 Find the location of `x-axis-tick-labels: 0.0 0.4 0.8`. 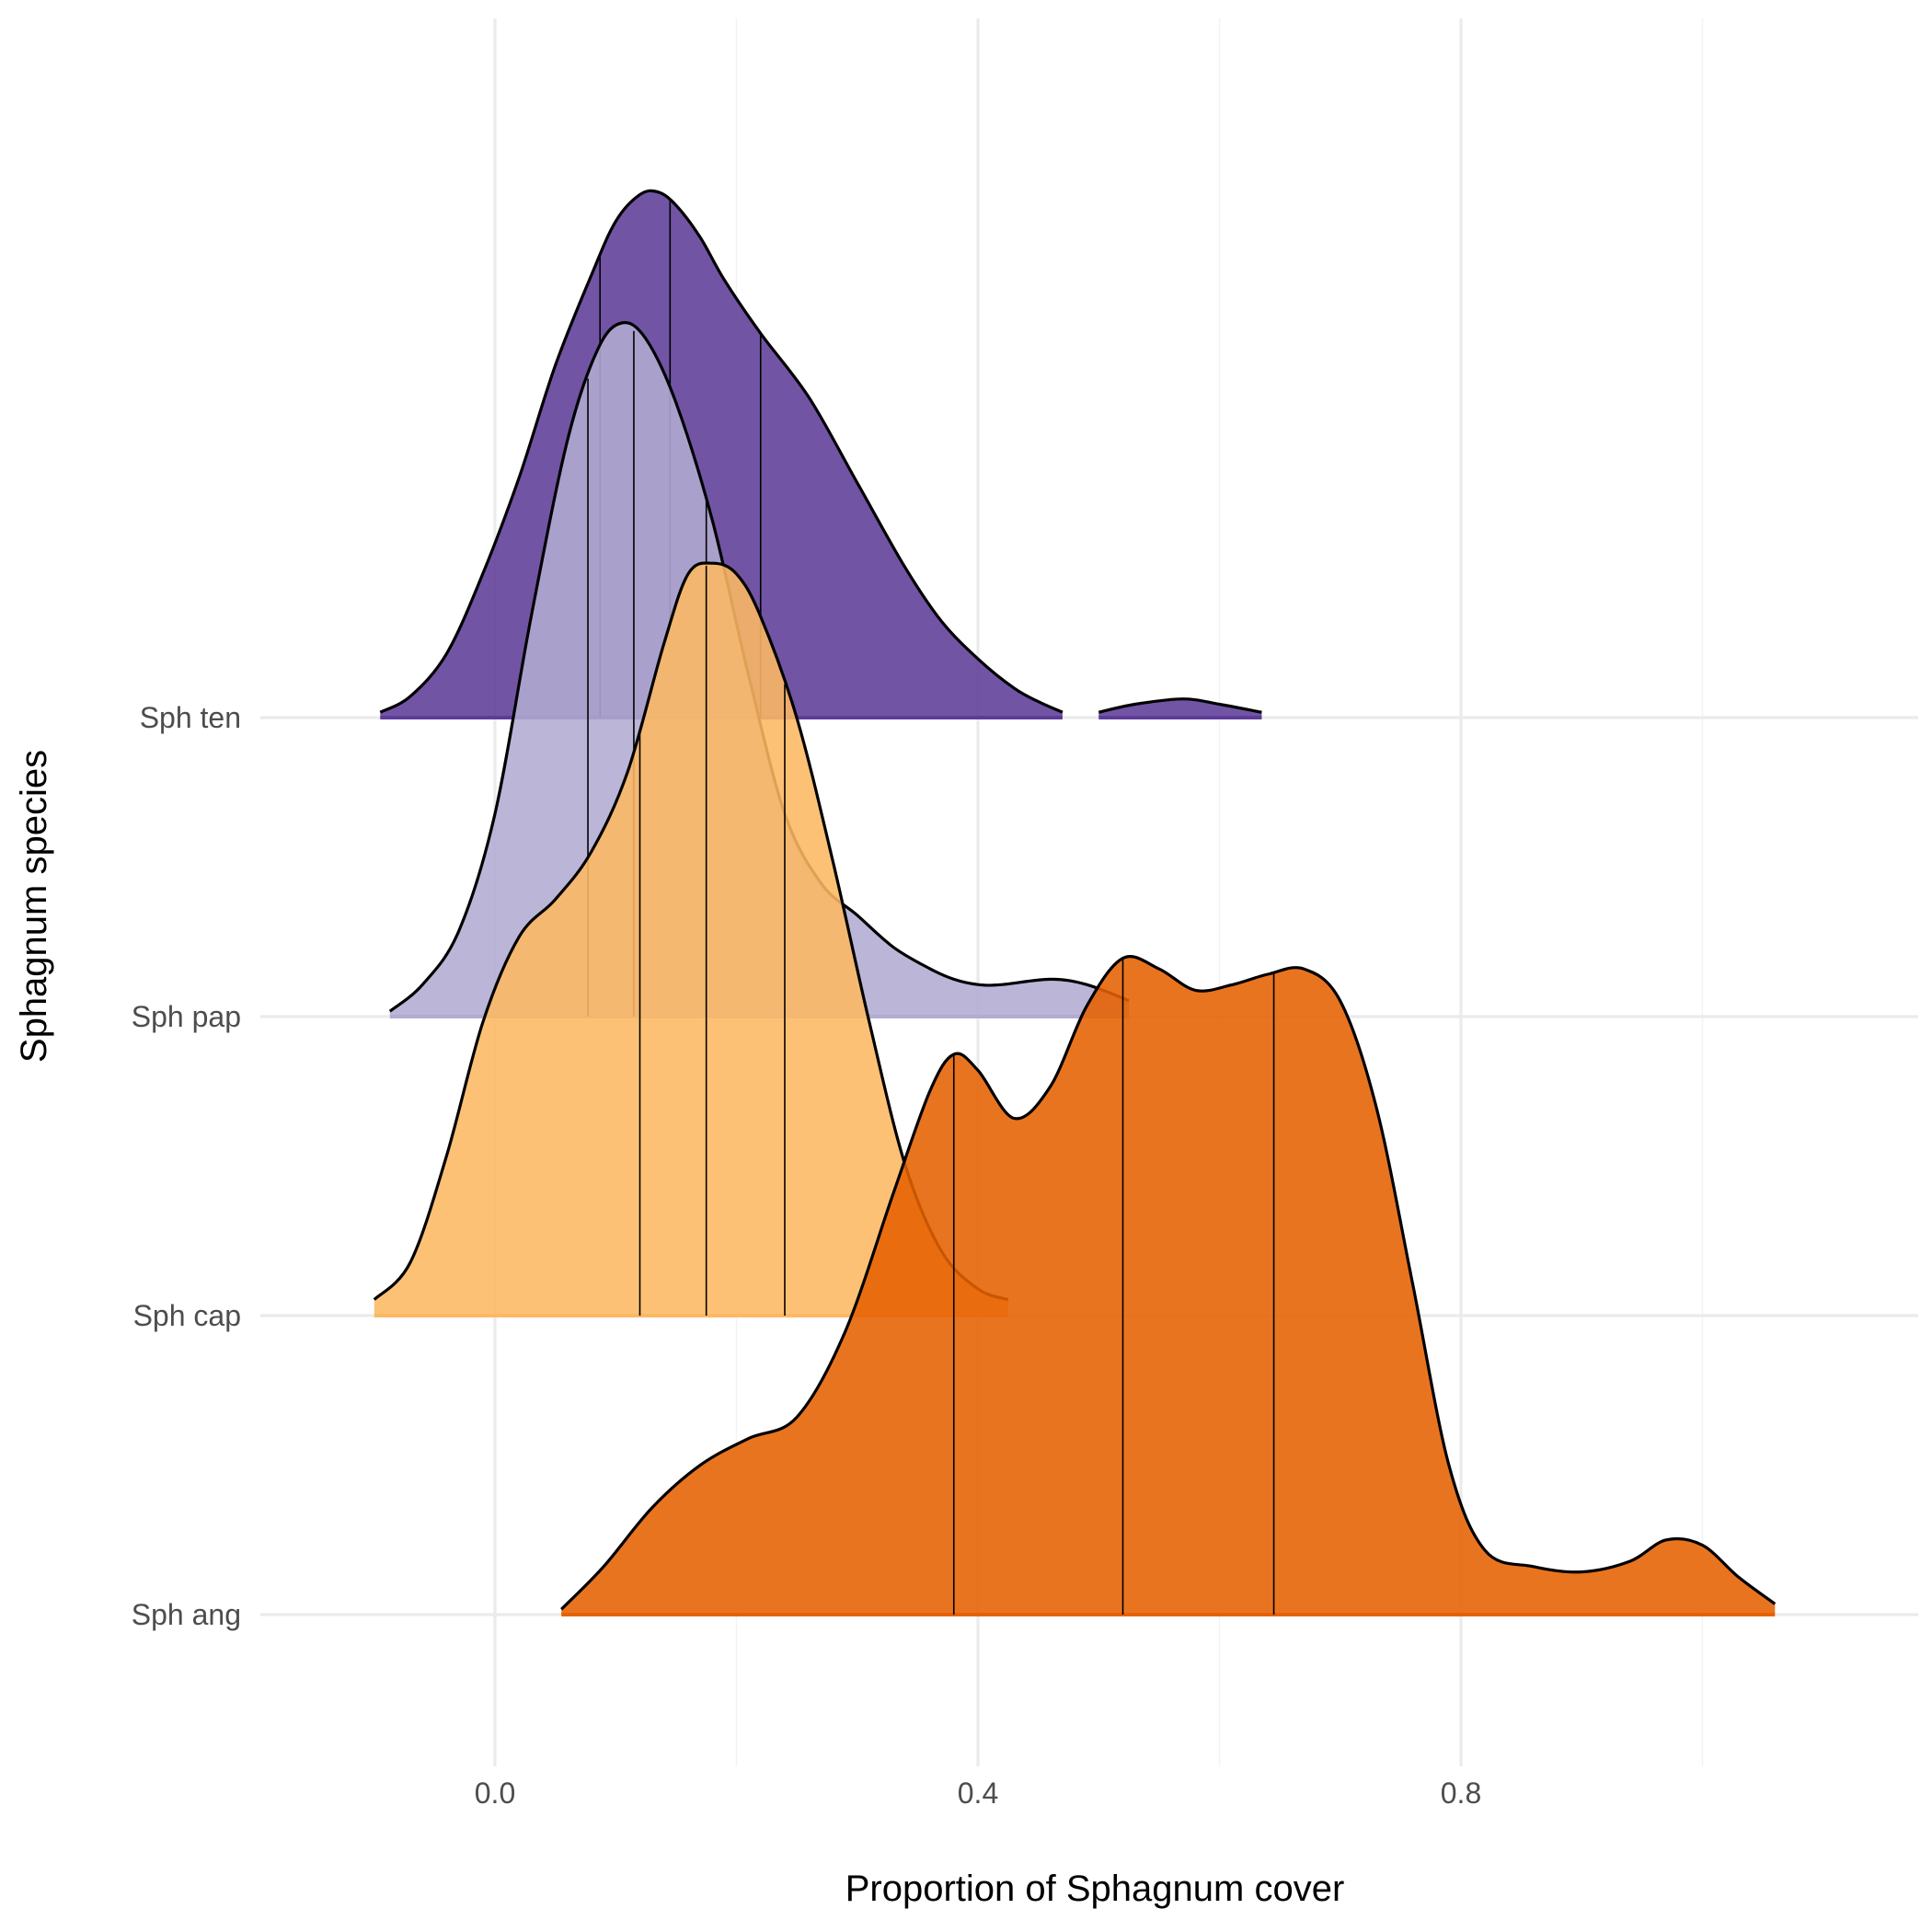

x-axis-tick-labels: 0.0 0.4 0.8 is located at coordinates (978, 1793).